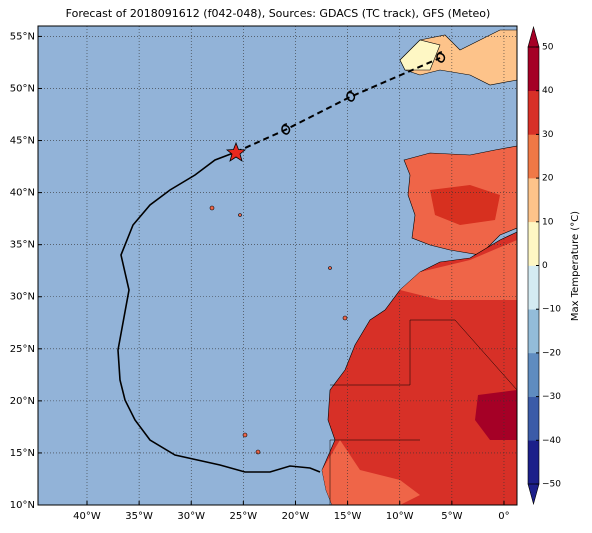 The height and width of the screenshot is (533, 592). I want to click on colorbar-tick-label: 30, so click(548, 135).